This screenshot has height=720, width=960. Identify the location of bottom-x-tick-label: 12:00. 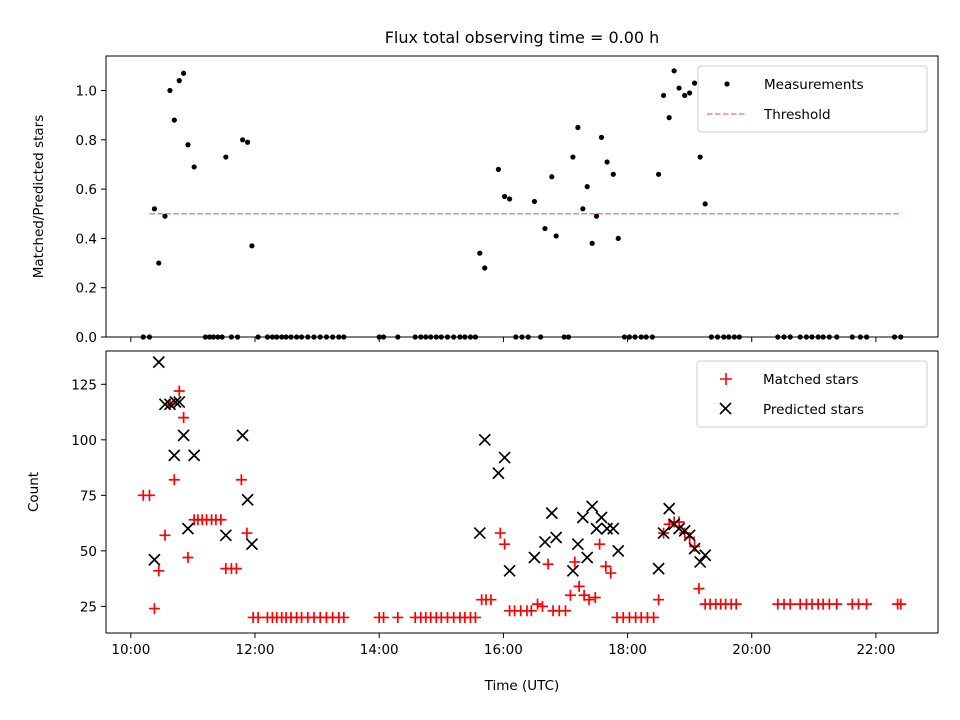
(255, 650).